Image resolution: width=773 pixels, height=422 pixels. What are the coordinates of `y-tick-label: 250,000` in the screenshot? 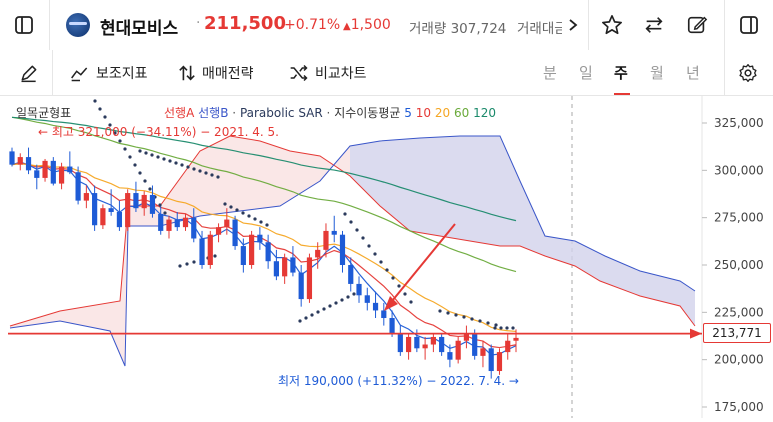 It's located at (739, 265).